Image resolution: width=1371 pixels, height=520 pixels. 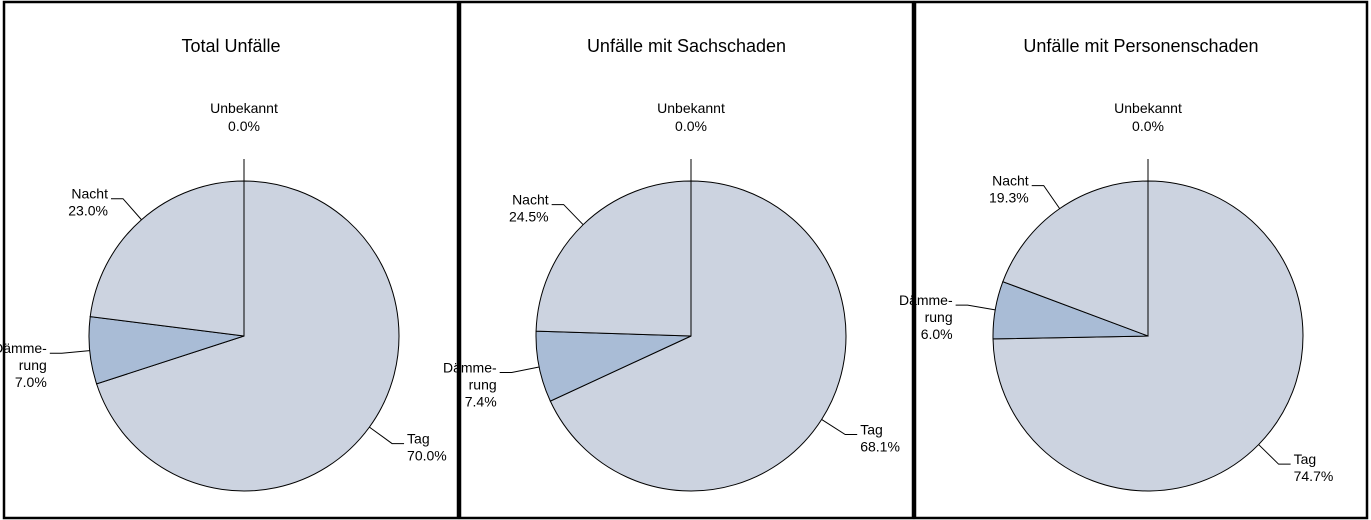 What do you see at coordinates (880, 447) in the screenshot?
I see `value-label: 68.1%` at bounding box center [880, 447].